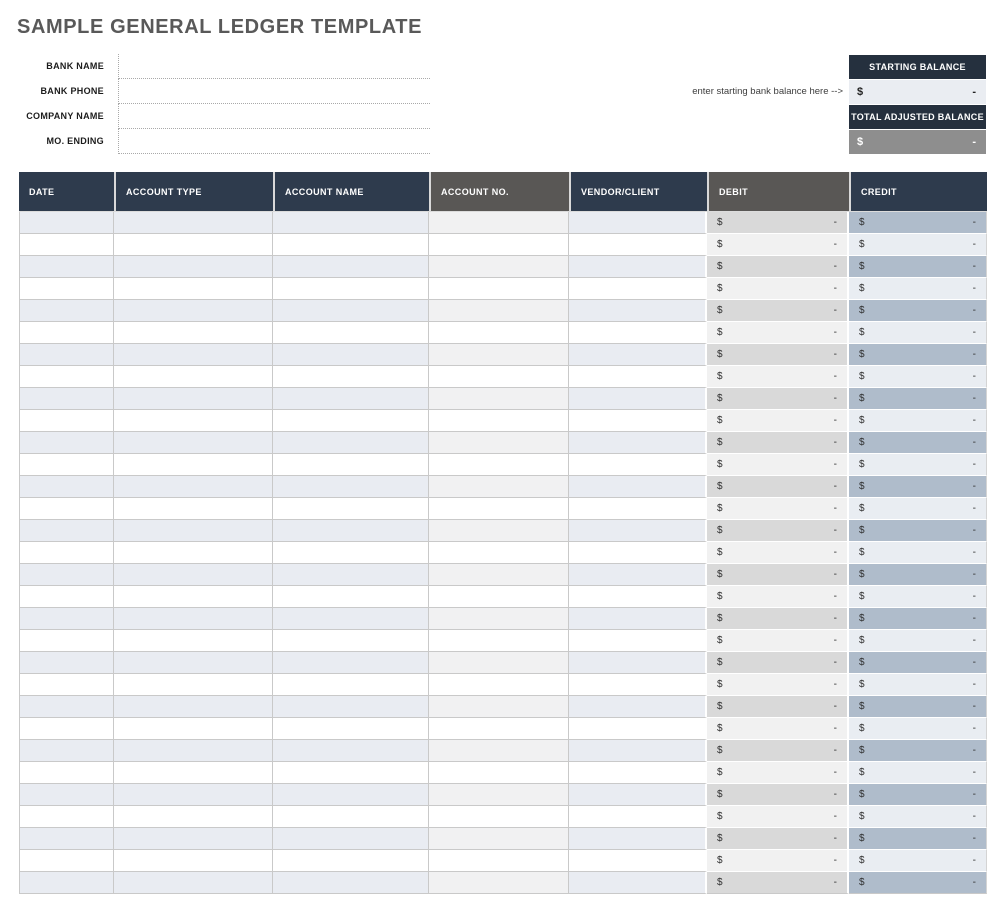 This screenshot has width=1008, height=919. Describe the element at coordinates (274, 91) in the screenshot. I see `bank-phone-input` at that location.